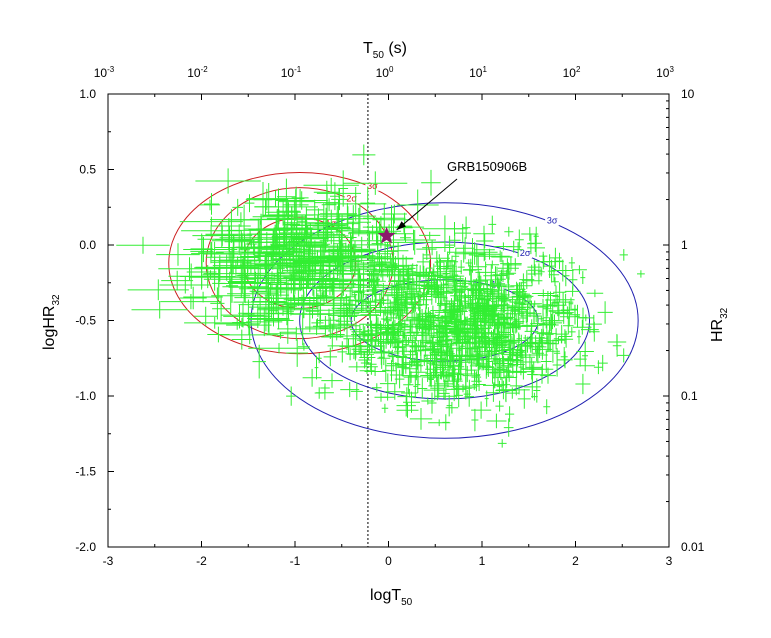 This screenshot has width=771, height=638. What do you see at coordinates (388, 561) in the screenshot?
I see `x-tick-label: 0` at bounding box center [388, 561].